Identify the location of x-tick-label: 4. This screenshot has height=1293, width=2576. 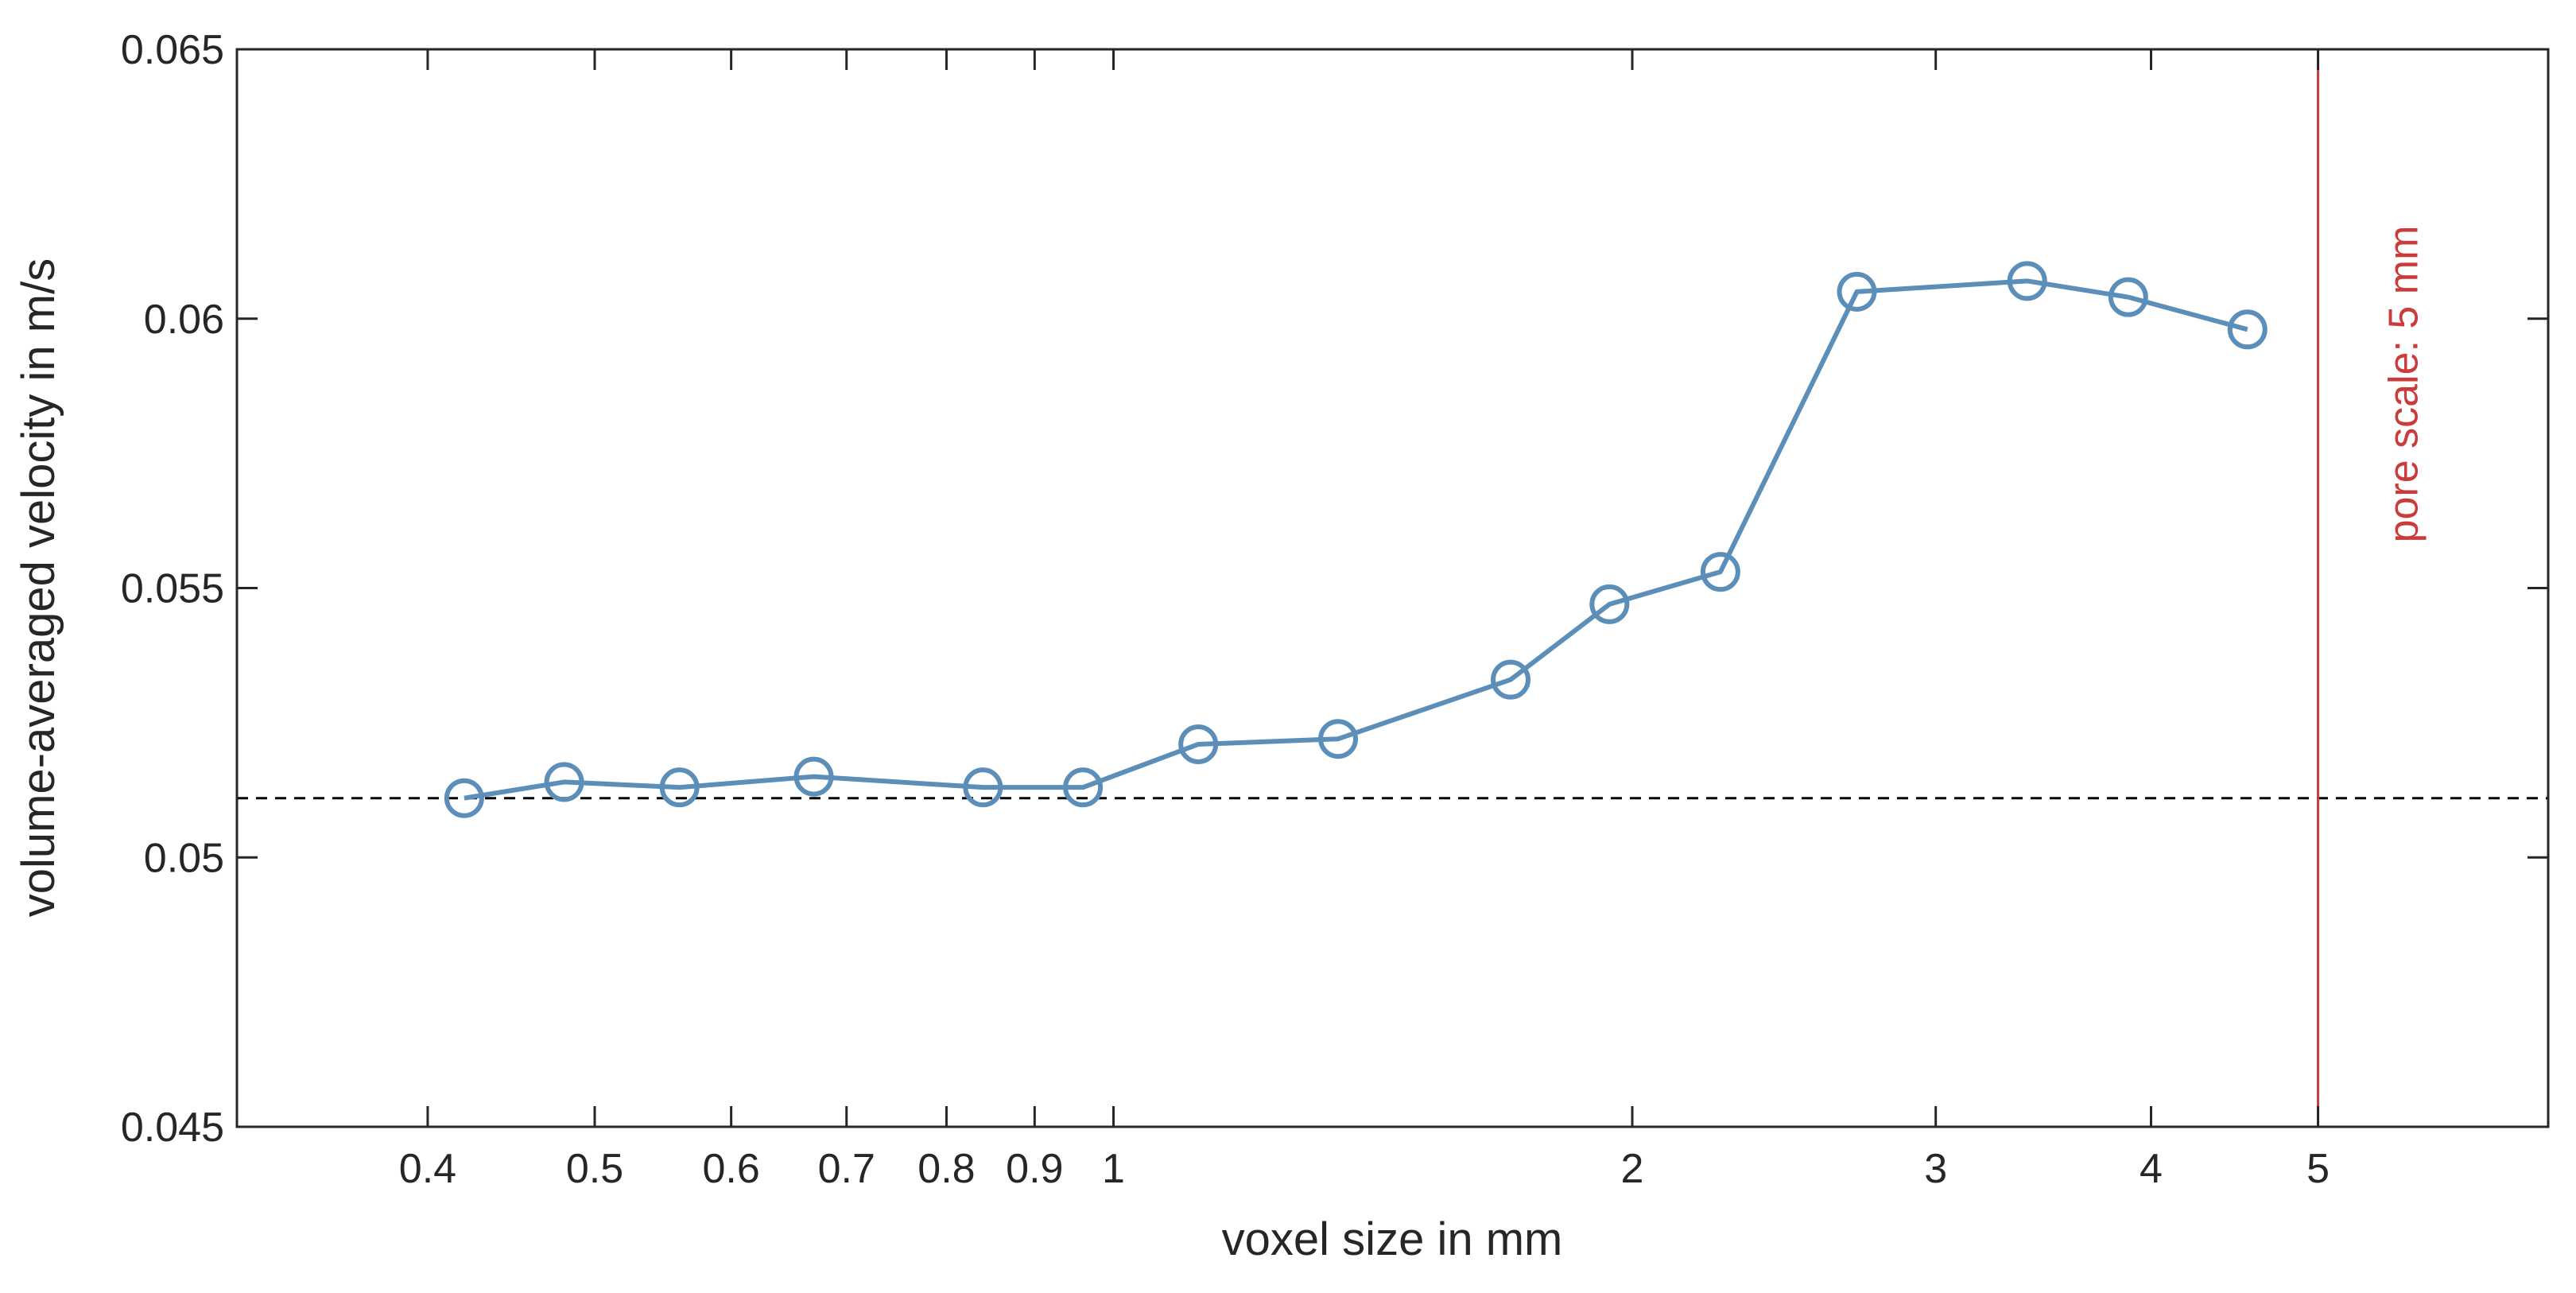
(2152, 1169).